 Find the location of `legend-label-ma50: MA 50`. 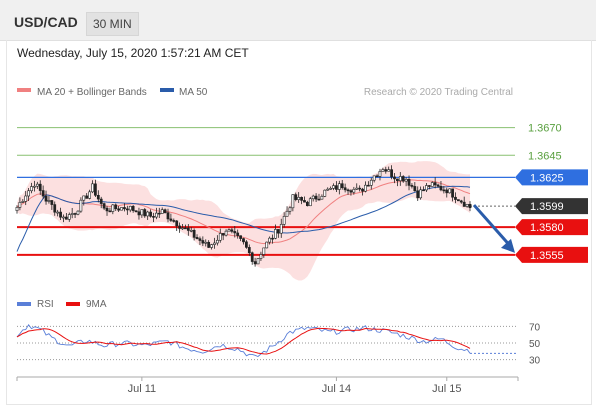

legend-label-ma50: MA 50 is located at coordinates (193, 92).